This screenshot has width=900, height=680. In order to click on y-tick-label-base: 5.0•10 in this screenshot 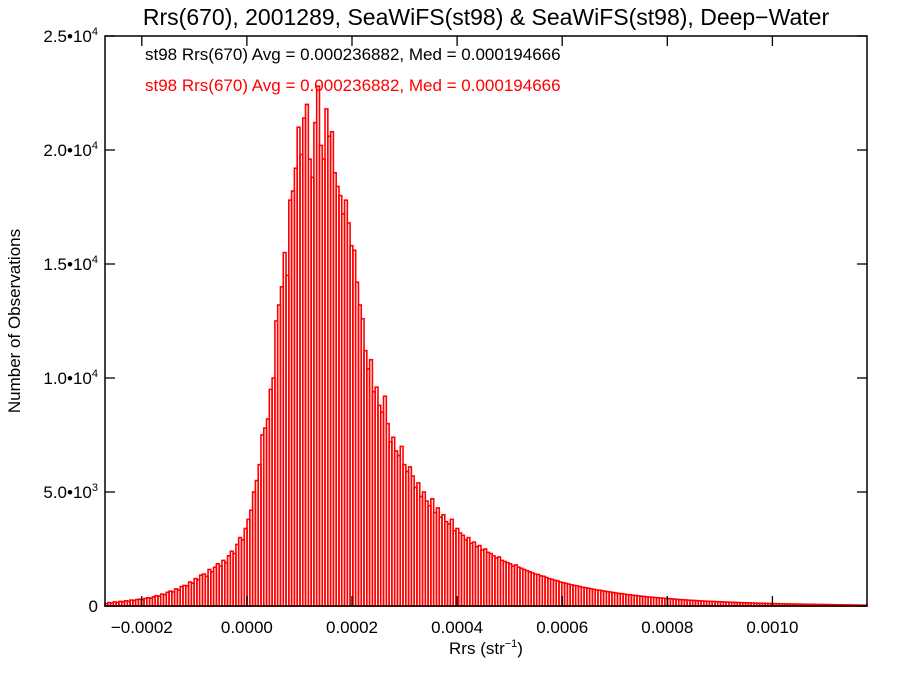, I will do `click(67, 492)`.